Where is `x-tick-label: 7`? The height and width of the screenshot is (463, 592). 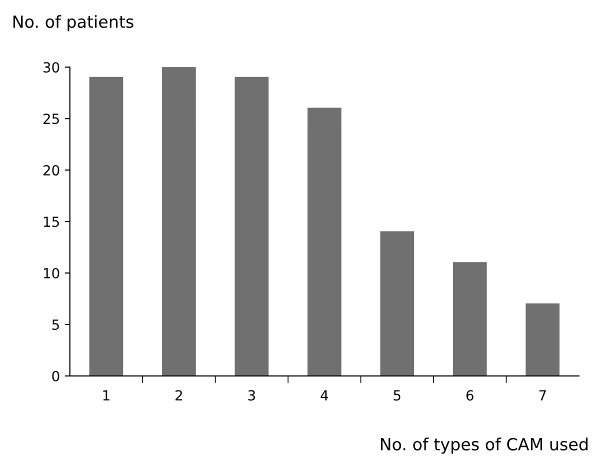 x-tick-label: 7 is located at coordinates (542, 395).